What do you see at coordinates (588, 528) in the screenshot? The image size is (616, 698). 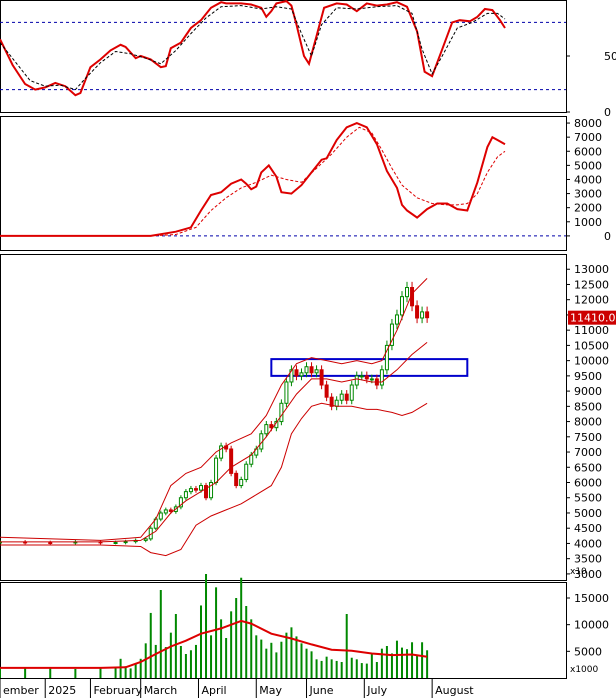 I see `y-tick-label: 4500` at bounding box center [588, 528].